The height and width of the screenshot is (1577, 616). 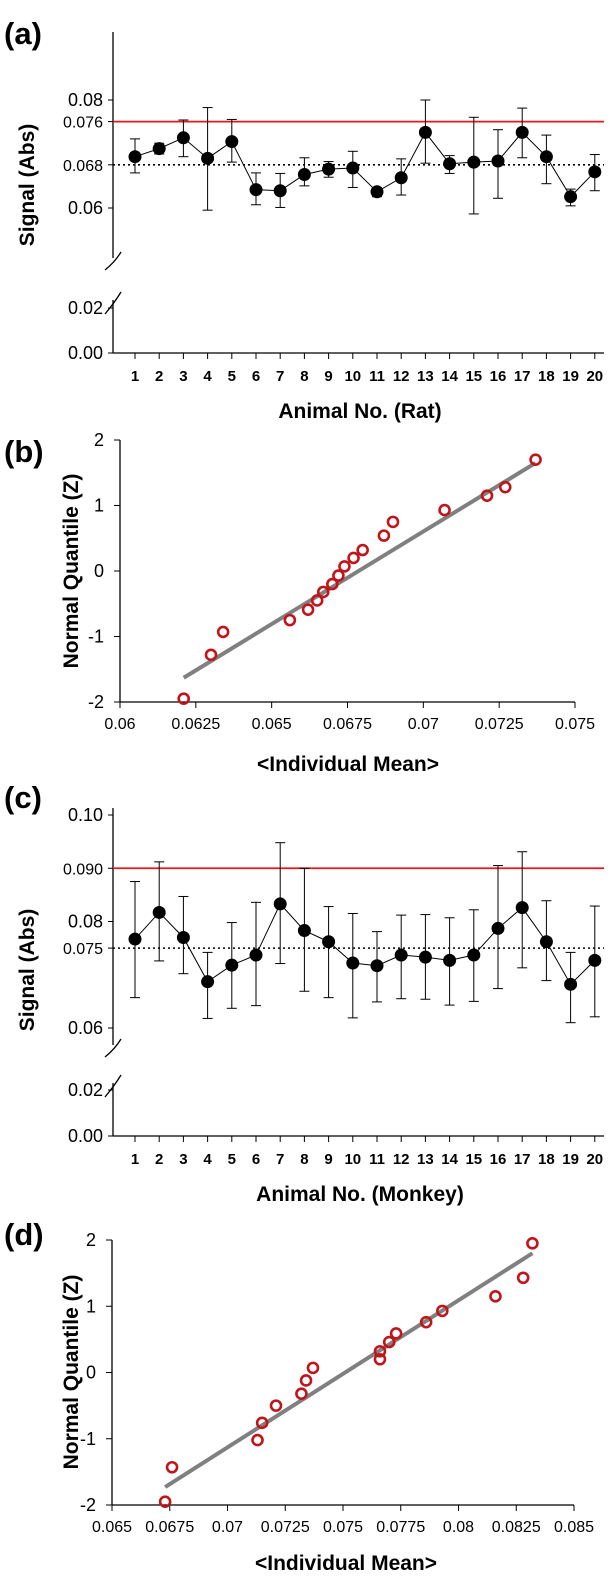 I want to click on y-axis-title: Normal Quantile (Z), so click(x=71, y=1372).